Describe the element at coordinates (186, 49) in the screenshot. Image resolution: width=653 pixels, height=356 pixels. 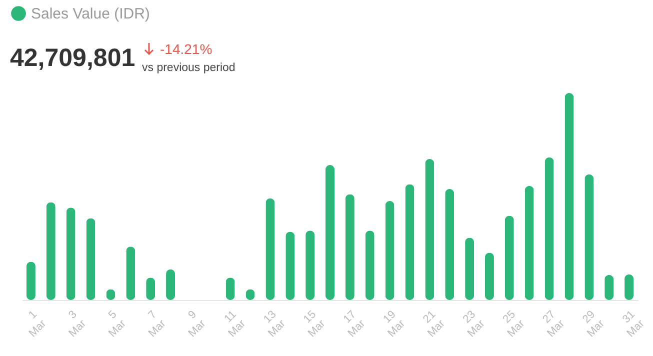
I see `text: -14.21%` at that location.